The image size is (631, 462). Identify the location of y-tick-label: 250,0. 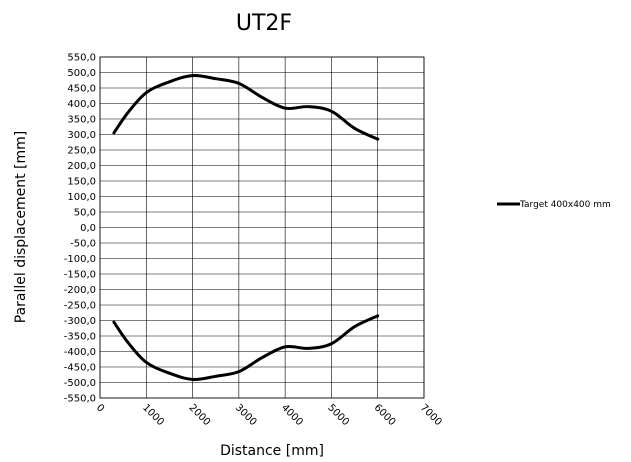
(81, 151).